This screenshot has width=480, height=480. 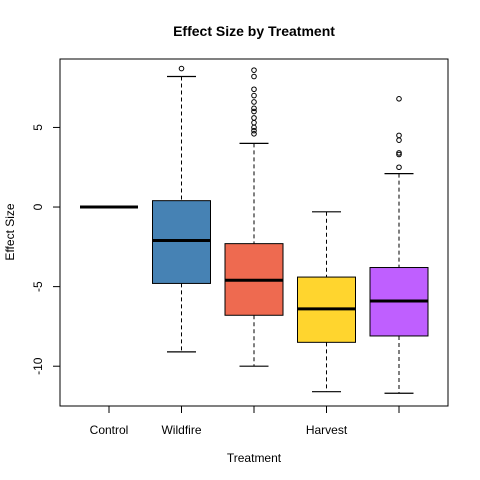 What do you see at coordinates (45, 249) in the screenshot?
I see `y-axis: -10 -5 0 5` at bounding box center [45, 249].